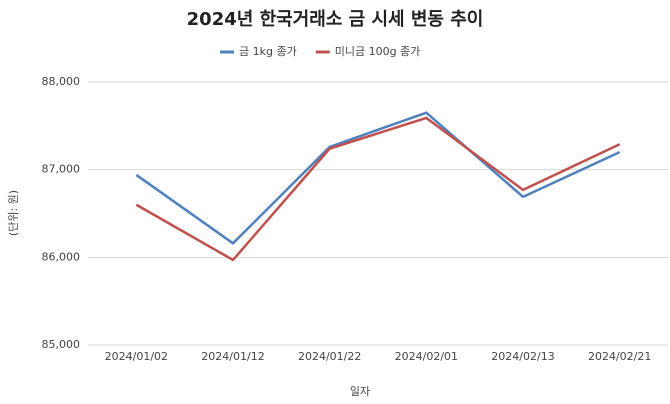  Describe the element at coordinates (378, 51) in the screenshot. I see `legend-label: 미니금 100g 종가` at that location.